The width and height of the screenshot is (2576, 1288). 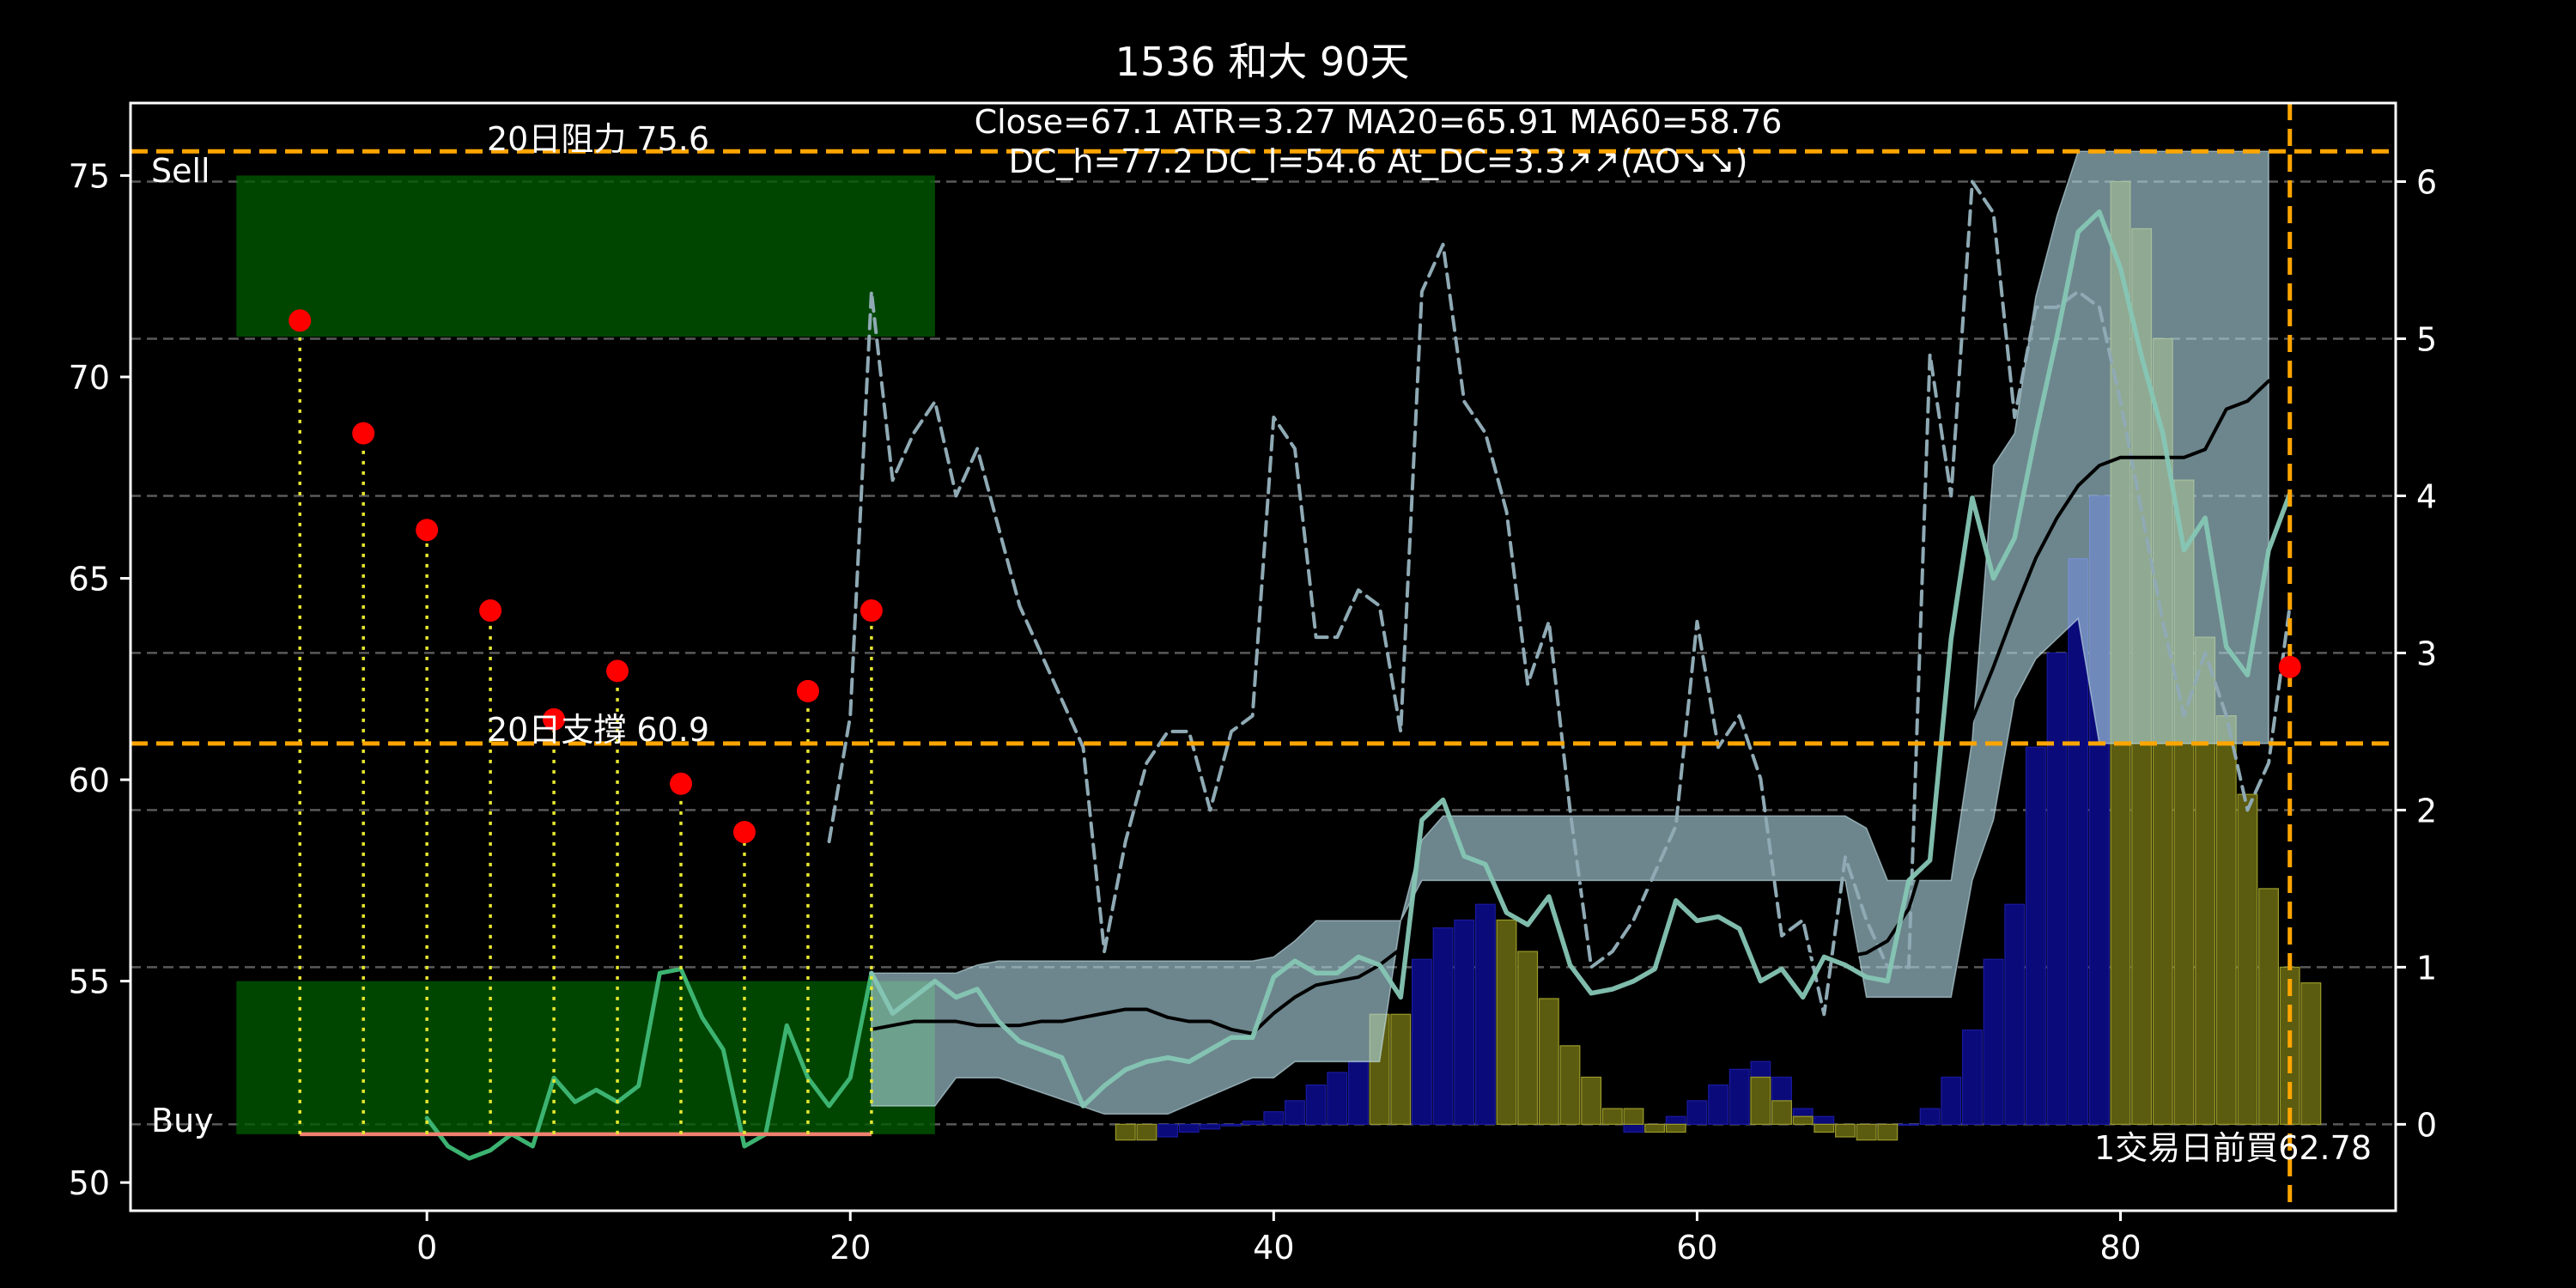 What do you see at coordinates (2427, 653) in the screenshot?
I see `y-right-tick-label: 3` at bounding box center [2427, 653].